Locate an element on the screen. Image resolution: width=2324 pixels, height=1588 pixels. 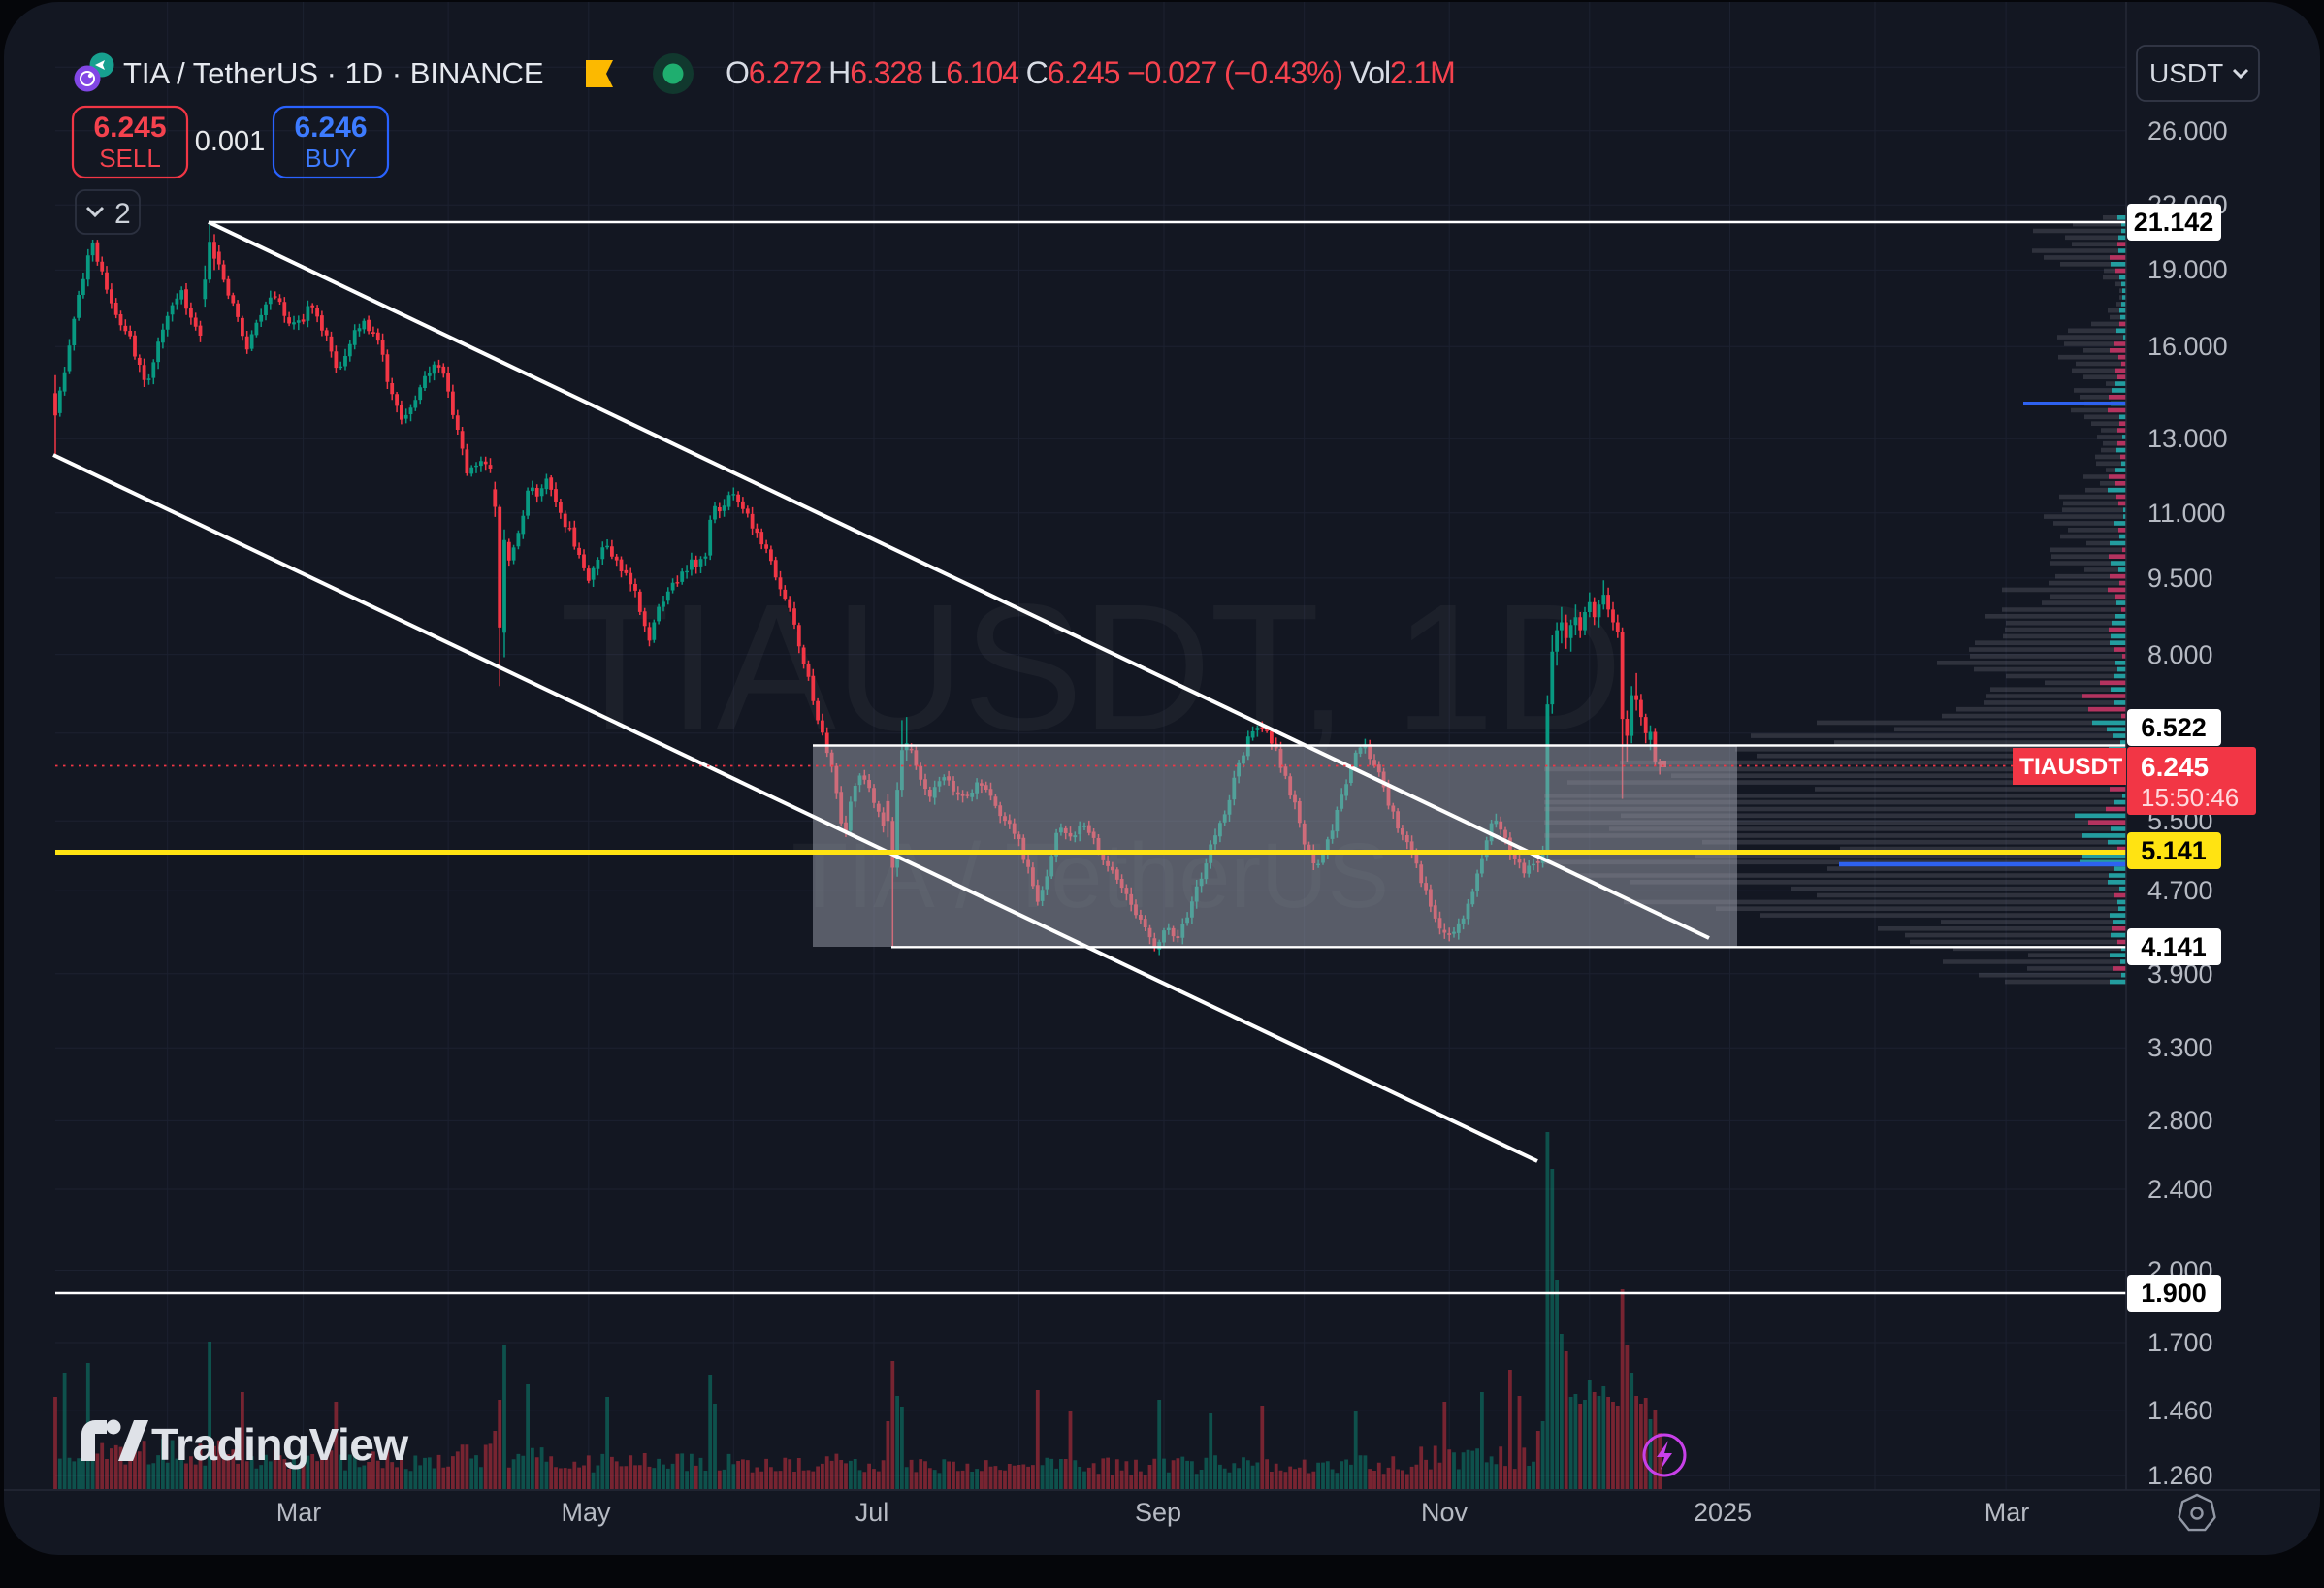
svg-text: 2.800 is located at coordinates (2180, 1120).